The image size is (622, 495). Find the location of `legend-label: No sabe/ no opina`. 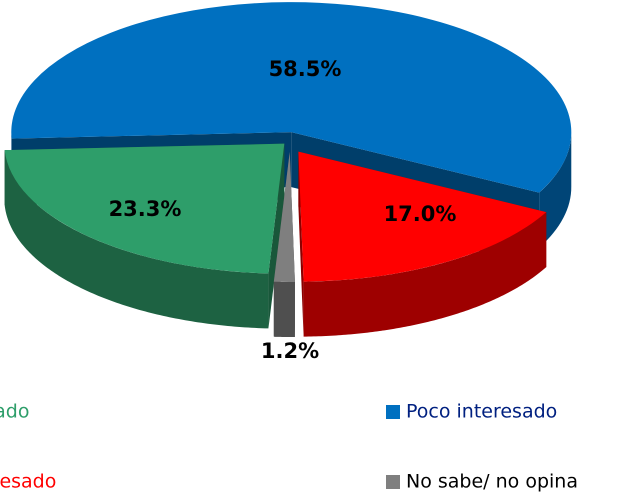

legend-label: No sabe/ no opina is located at coordinates (492, 482).